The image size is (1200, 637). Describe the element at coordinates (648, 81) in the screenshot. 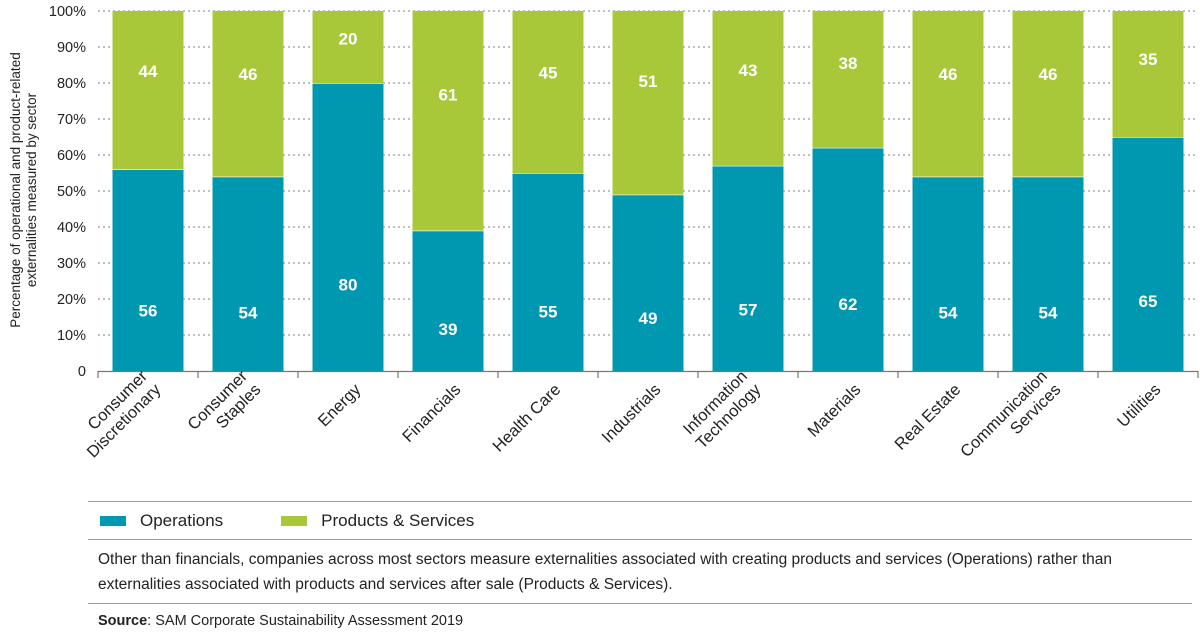

I see `data-label: 51` at that location.